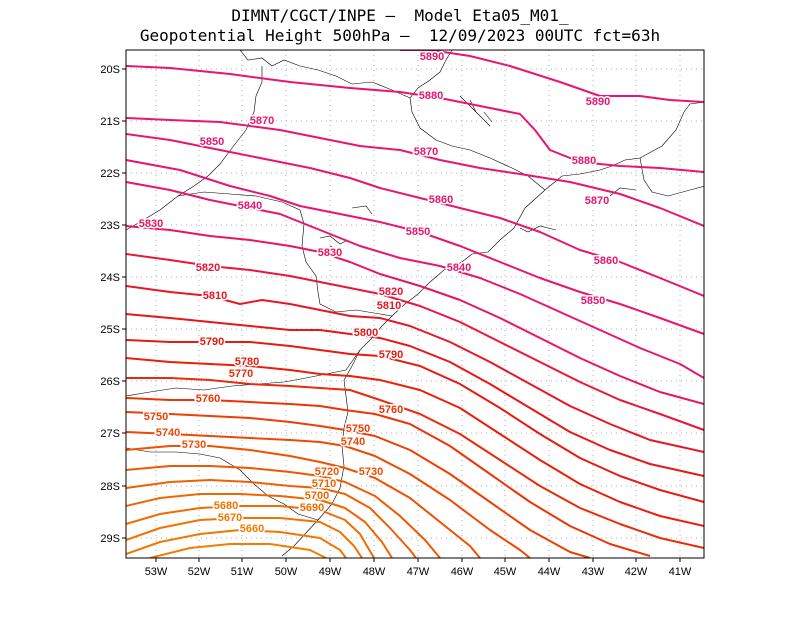 Image resolution: width=800 pixels, height=618 pixels. What do you see at coordinates (418, 572) in the screenshot?
I see `x-tick-label: 47W` at bounding box center [418, 572].